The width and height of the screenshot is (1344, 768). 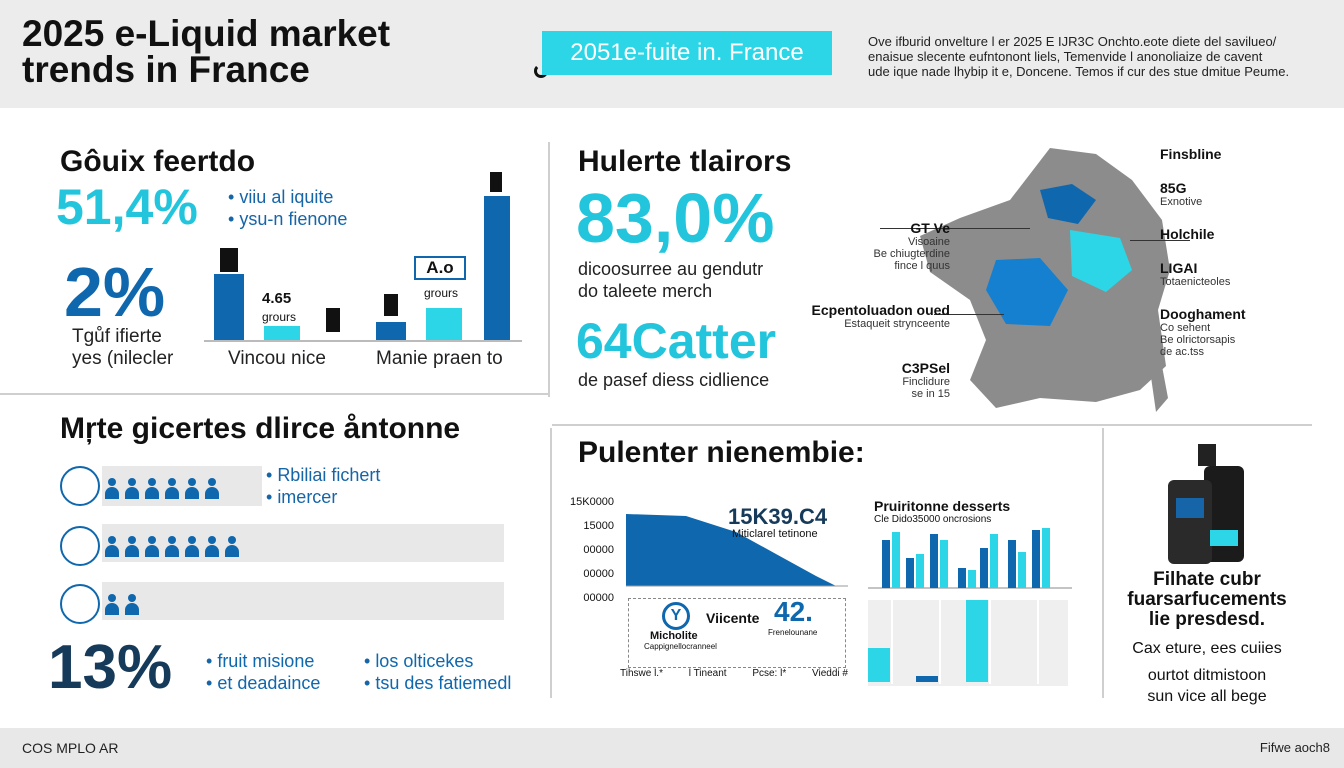 I want to click on bar-badge-text: grours, so click(x=441, y=293).